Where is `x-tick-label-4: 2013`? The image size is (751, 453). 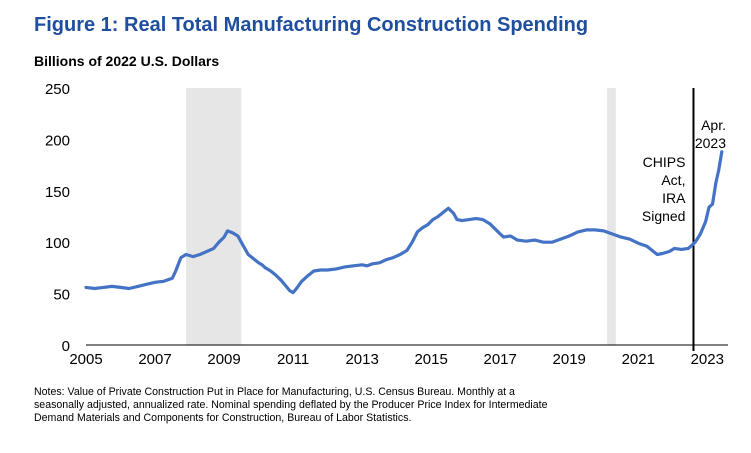 x-tick-label-4: 2013 is located at coordinates (361, 359).